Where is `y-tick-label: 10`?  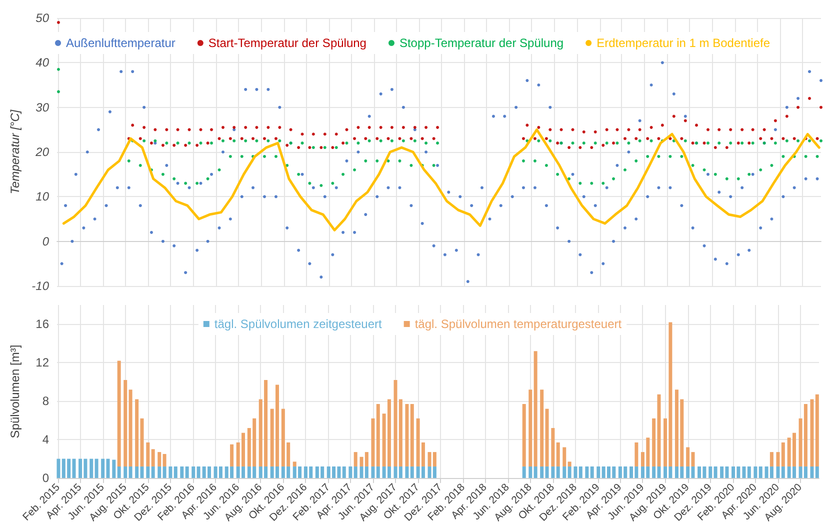 y-tick-label: 10 is located at coordinates (43, 197).